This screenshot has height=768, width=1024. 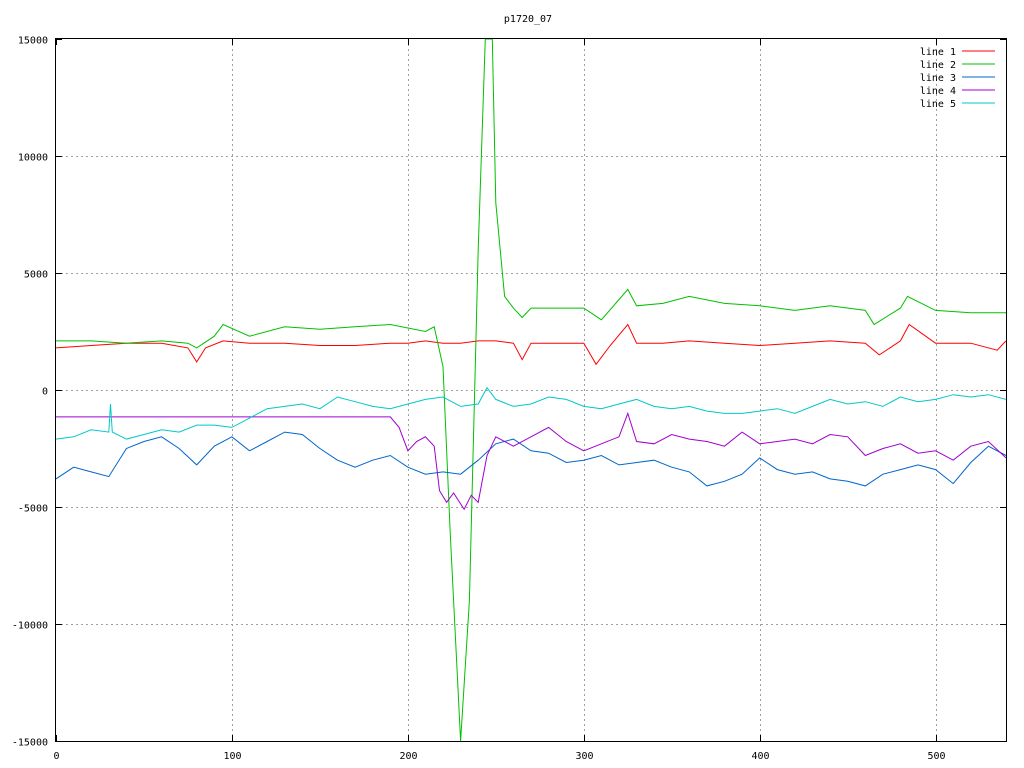 I want to click on x-tick-labels: 0 100 200 300 400 500, so click(x=499, y=756).